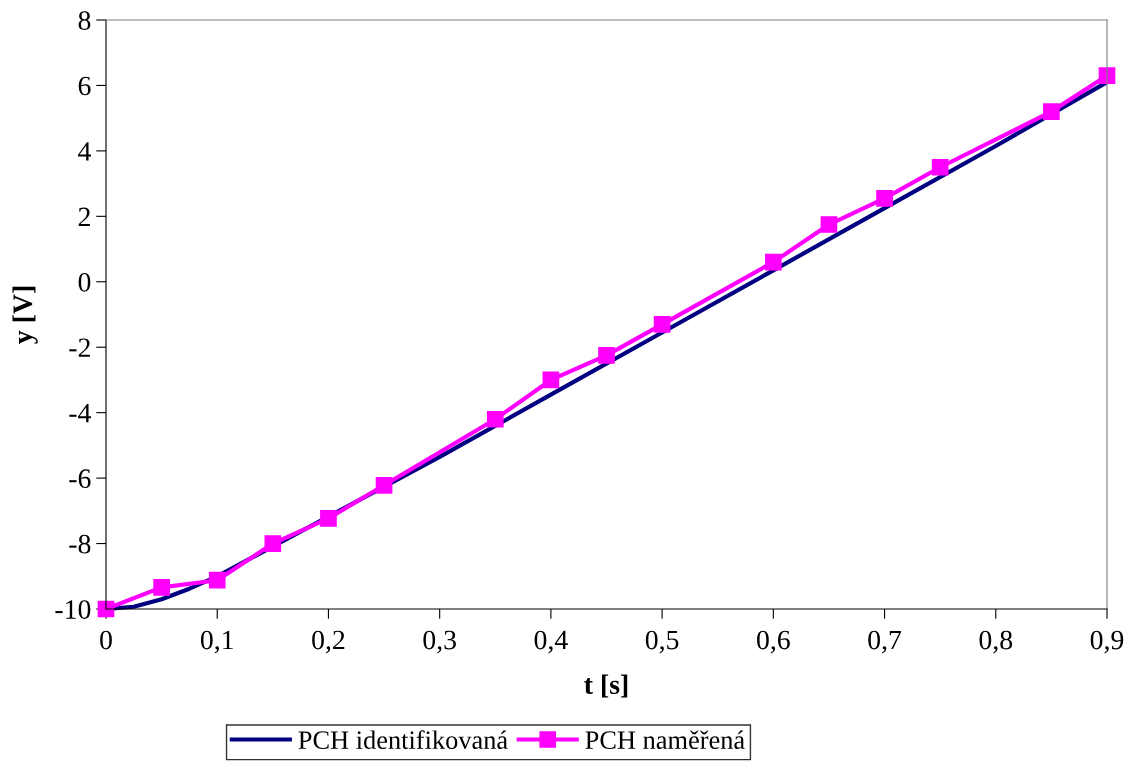 This screenshot has width=1136, height=769. What do you see at coordinates (403, 740) in the screenshot?
I see `legend-label: PCH identifikovaná` at bounding box center [403, 740].